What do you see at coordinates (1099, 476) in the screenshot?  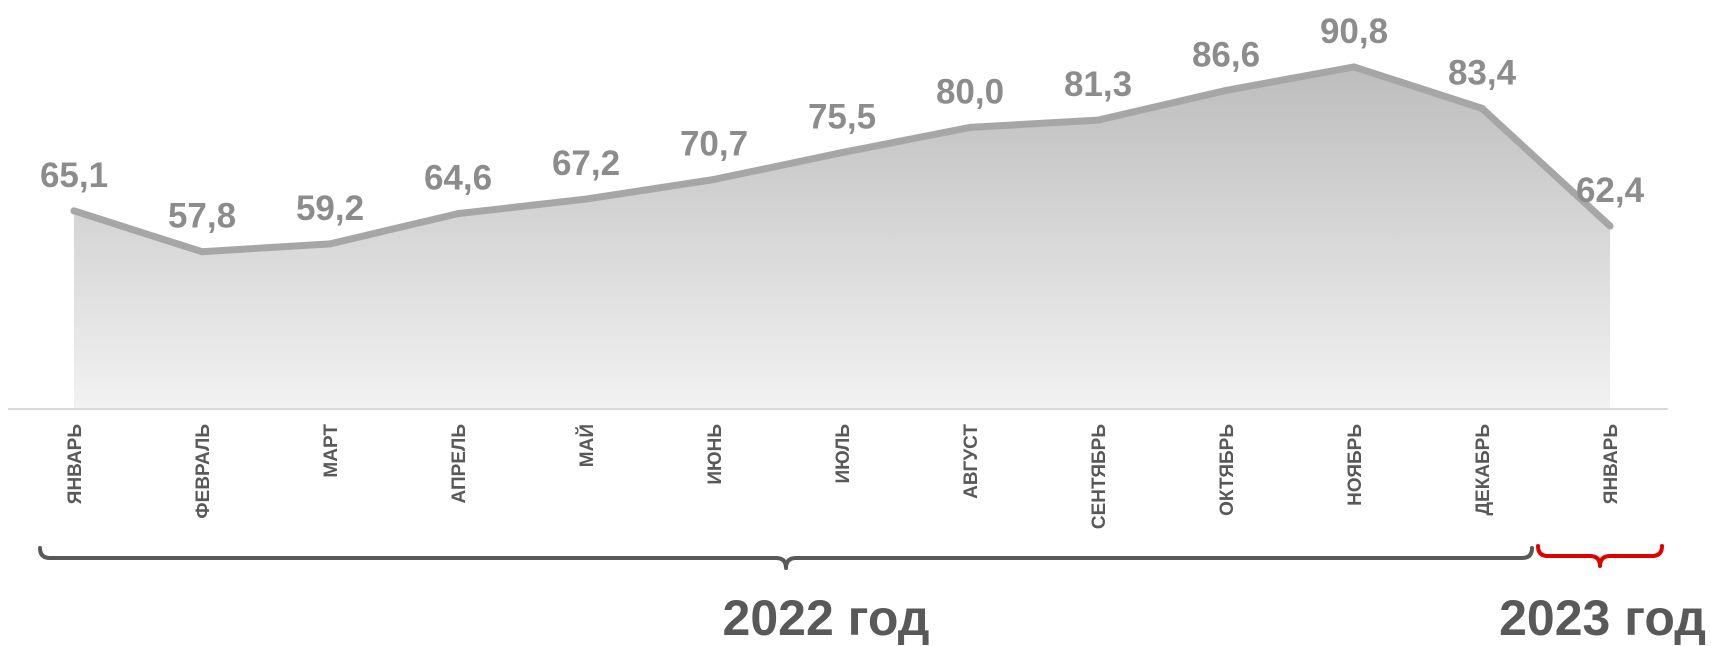 I see `category-label-9: СЕНТЯБРЬ` at bounding box center [1099, 476].